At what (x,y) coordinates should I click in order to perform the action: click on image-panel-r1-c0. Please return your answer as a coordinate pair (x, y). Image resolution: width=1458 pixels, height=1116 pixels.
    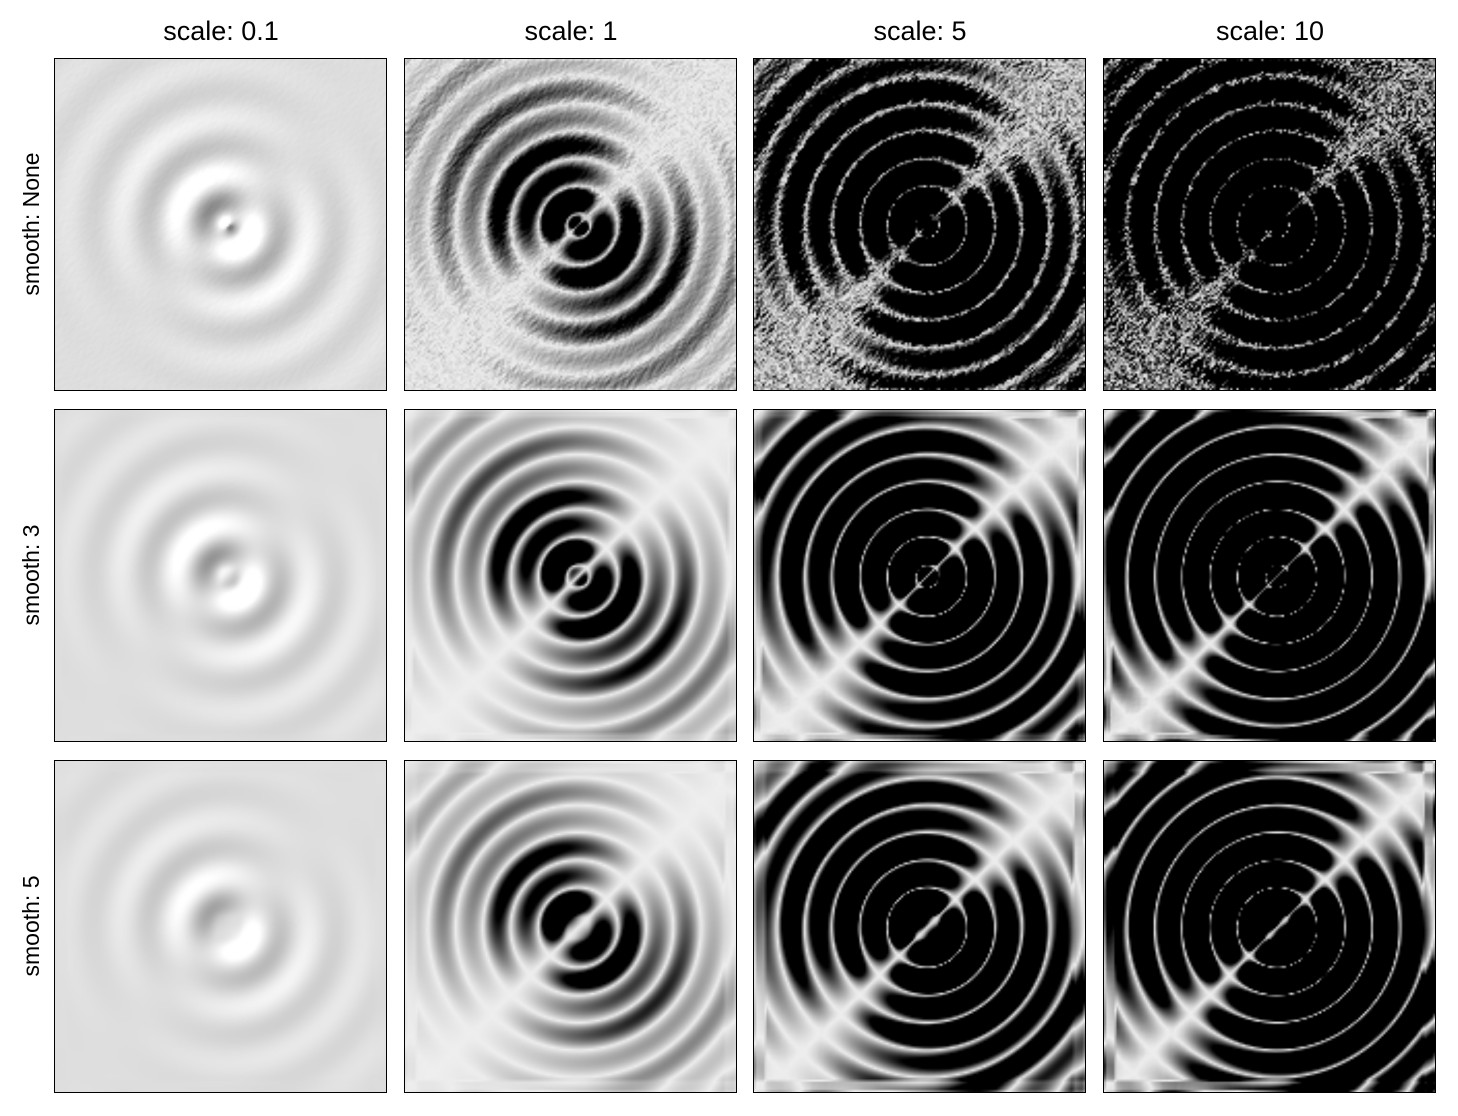
    Looking at the image, I should click on (220, 575).